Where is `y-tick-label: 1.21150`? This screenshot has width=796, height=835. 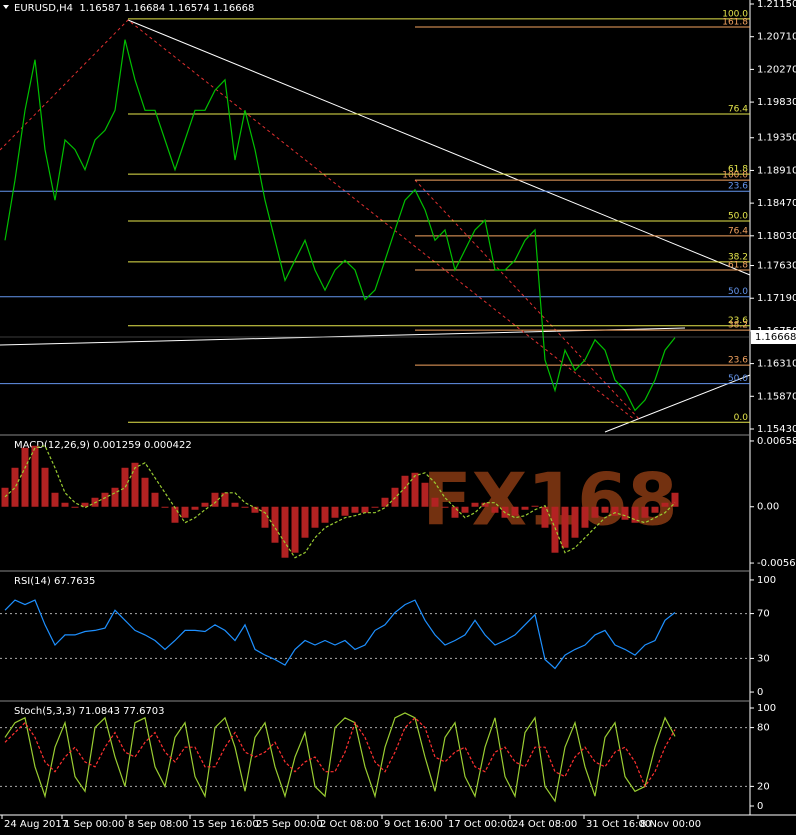 y-tick-label: 1.21150 is located at coordinates (776, 5).